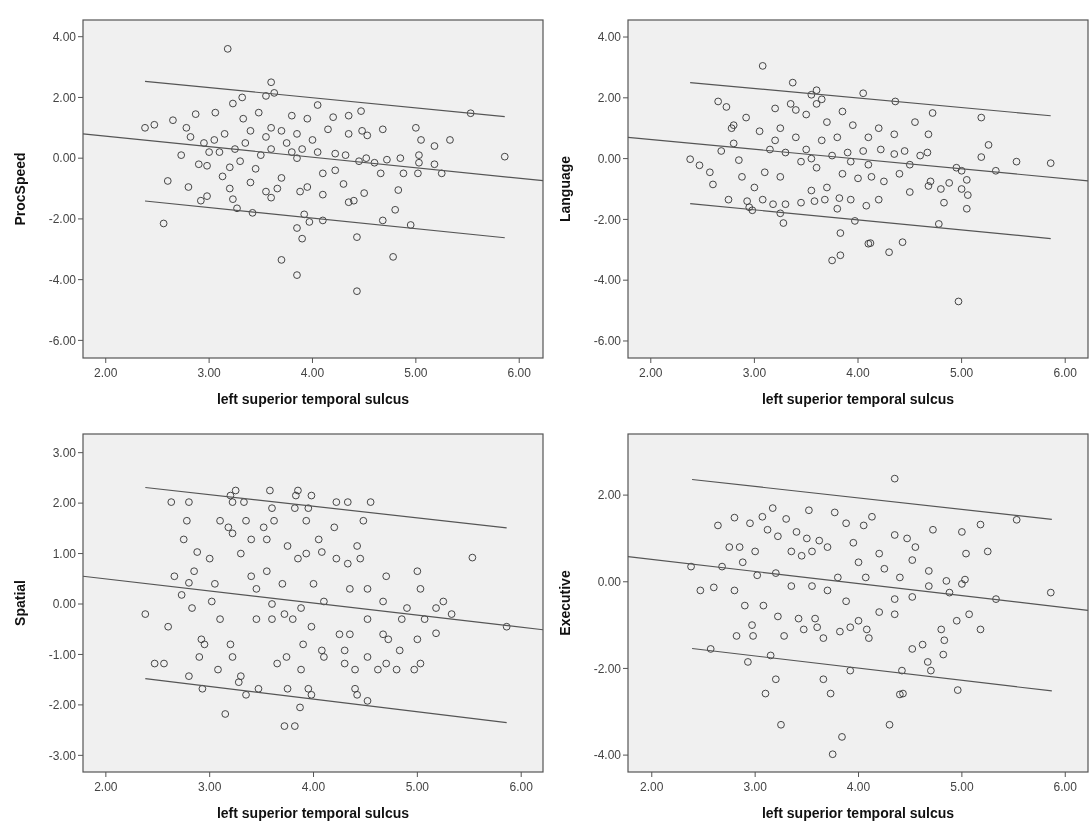  I want to click on y-axis-title: Language, so click(565, 189).